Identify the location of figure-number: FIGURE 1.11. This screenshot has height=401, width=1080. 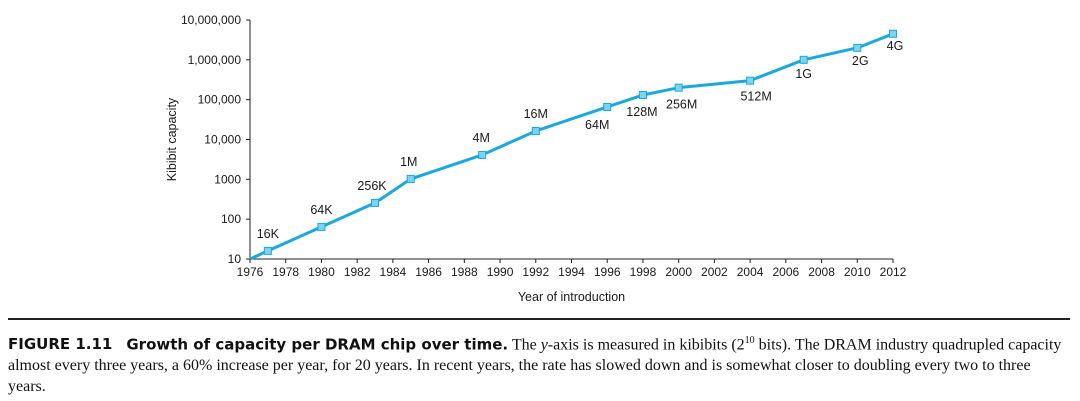
(60, 344).